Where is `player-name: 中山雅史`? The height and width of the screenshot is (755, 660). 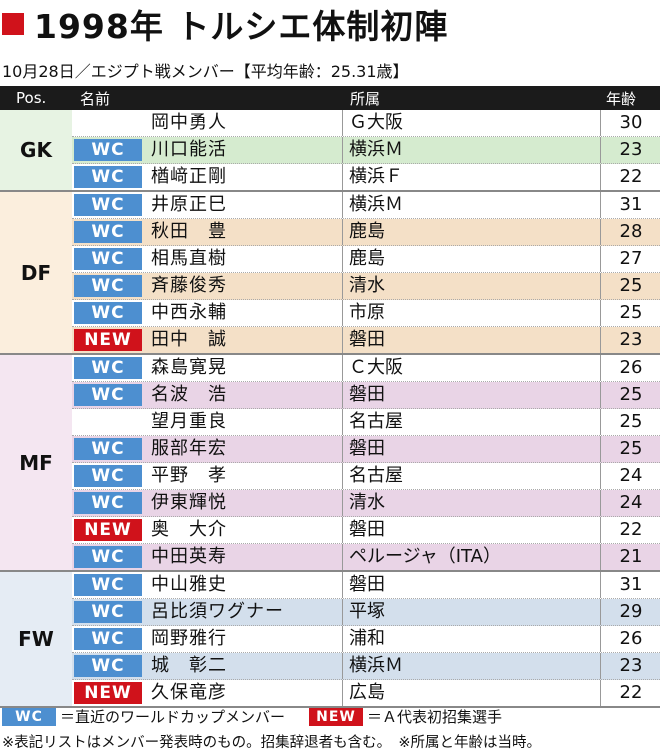
player-name: 中山雅史 is located at coordinates (189, 584).